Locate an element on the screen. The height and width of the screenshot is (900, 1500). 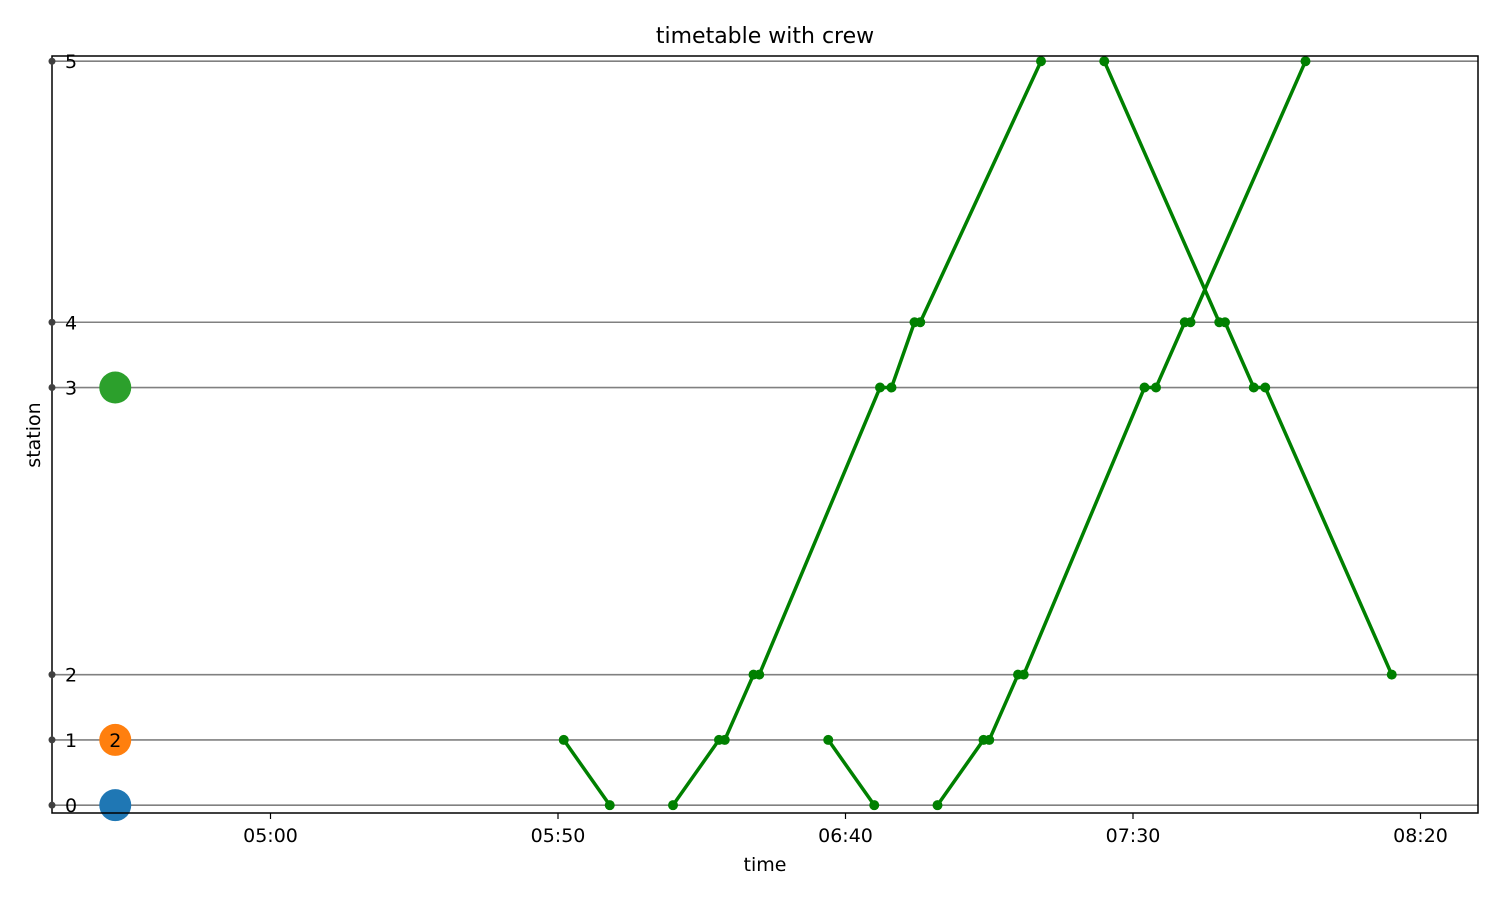
x-tick-label: 05:50 is located at coordinates (558, 836).